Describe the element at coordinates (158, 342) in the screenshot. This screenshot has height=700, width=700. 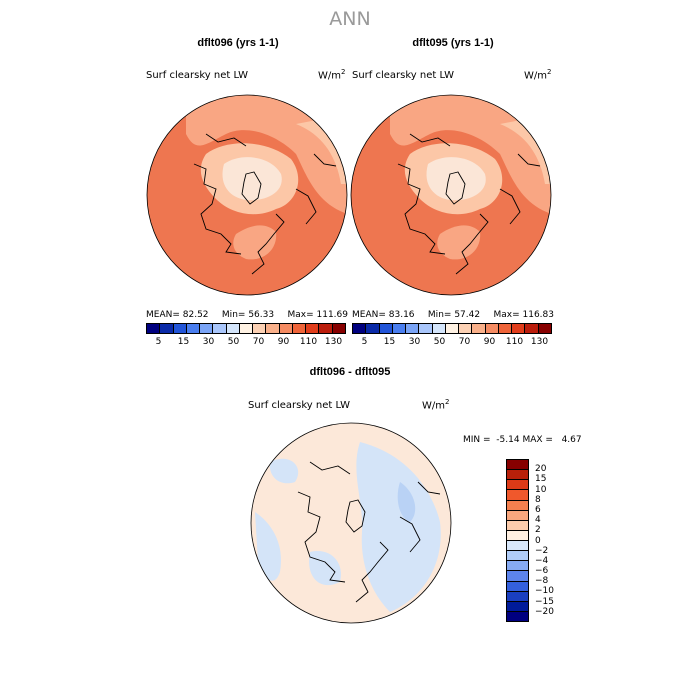
I see `colorbar-tick-label: 5` at that location.